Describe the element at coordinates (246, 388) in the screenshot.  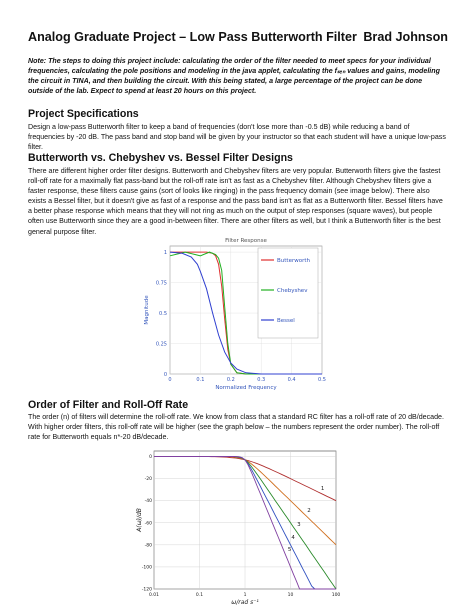
I see `x-axis-label: Normalized Frequency` at that location.